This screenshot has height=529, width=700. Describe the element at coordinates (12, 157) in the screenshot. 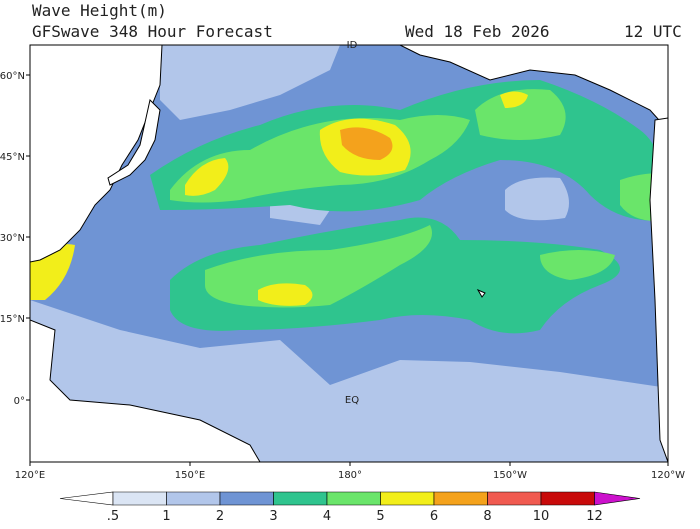

I see `lat-label: 45°N` at that location.